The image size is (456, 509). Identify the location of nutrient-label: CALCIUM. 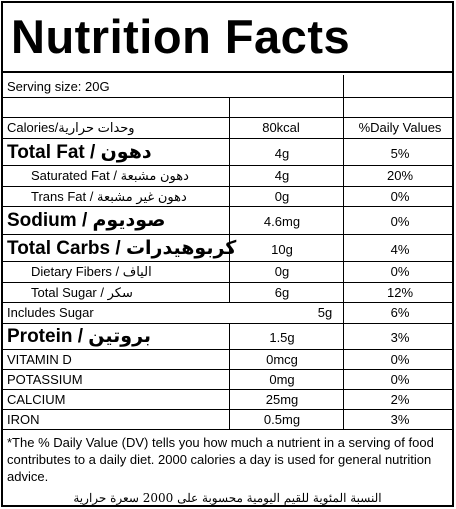
(36, 399).